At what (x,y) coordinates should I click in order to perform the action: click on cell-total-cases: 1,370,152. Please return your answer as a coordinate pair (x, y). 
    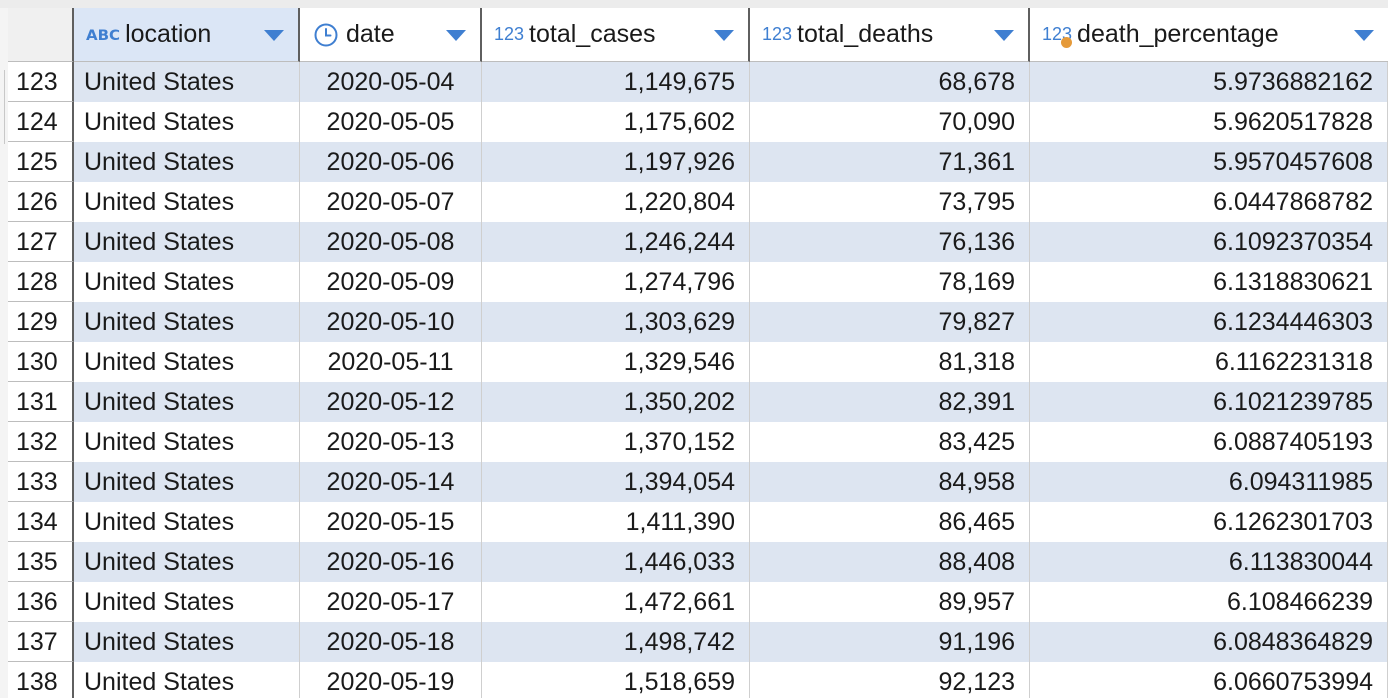
    Looking at the image, I should click on (616, 442).